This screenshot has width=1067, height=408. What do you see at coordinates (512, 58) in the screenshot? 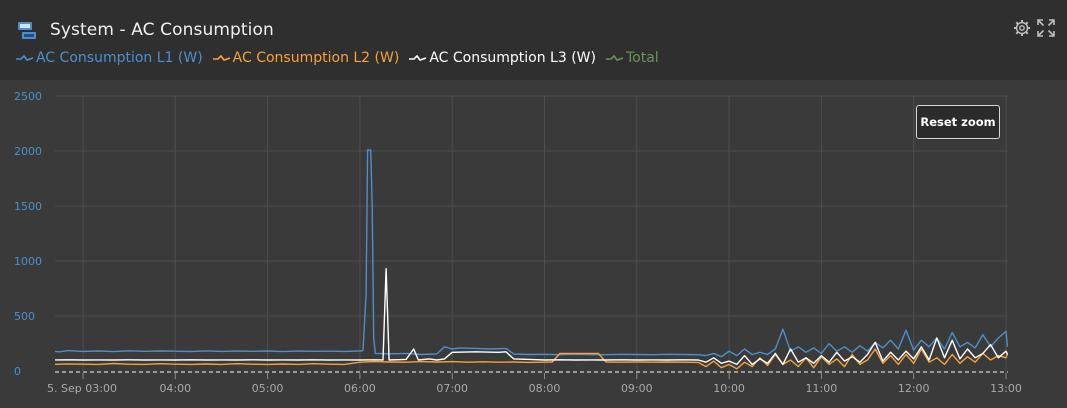
I see `legend-label: AC Consumption L3 (W)` at bounding box center [512, 58].